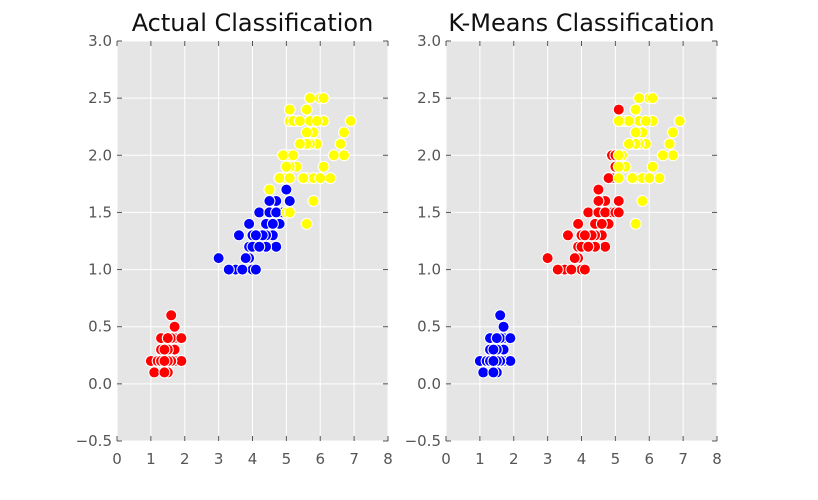 This screenshot has width=818, height=500. Describe the element at coordinates (581, 23) in the screenshot. I see `chart-title: K-Means Classification` at that location.